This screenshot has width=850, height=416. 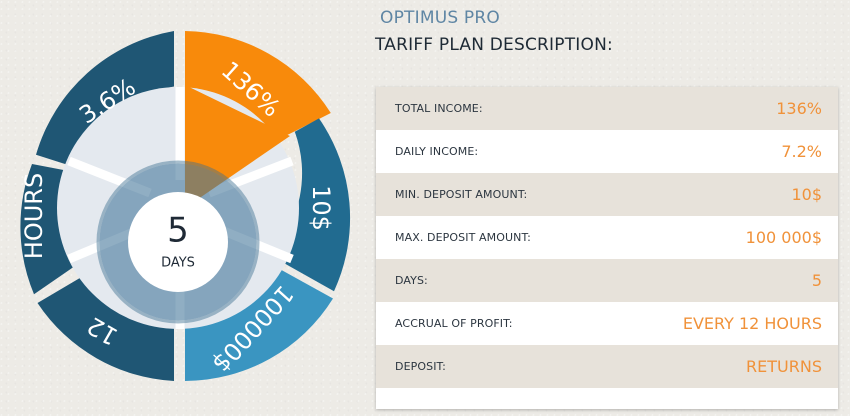 I want to click on row-label: DAILY INCOME:, so click(x=437, y=151).